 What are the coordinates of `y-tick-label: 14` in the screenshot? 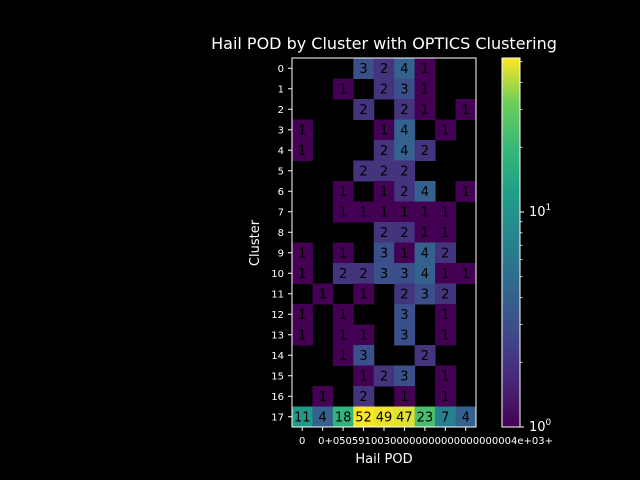 It's located at (277, 356).